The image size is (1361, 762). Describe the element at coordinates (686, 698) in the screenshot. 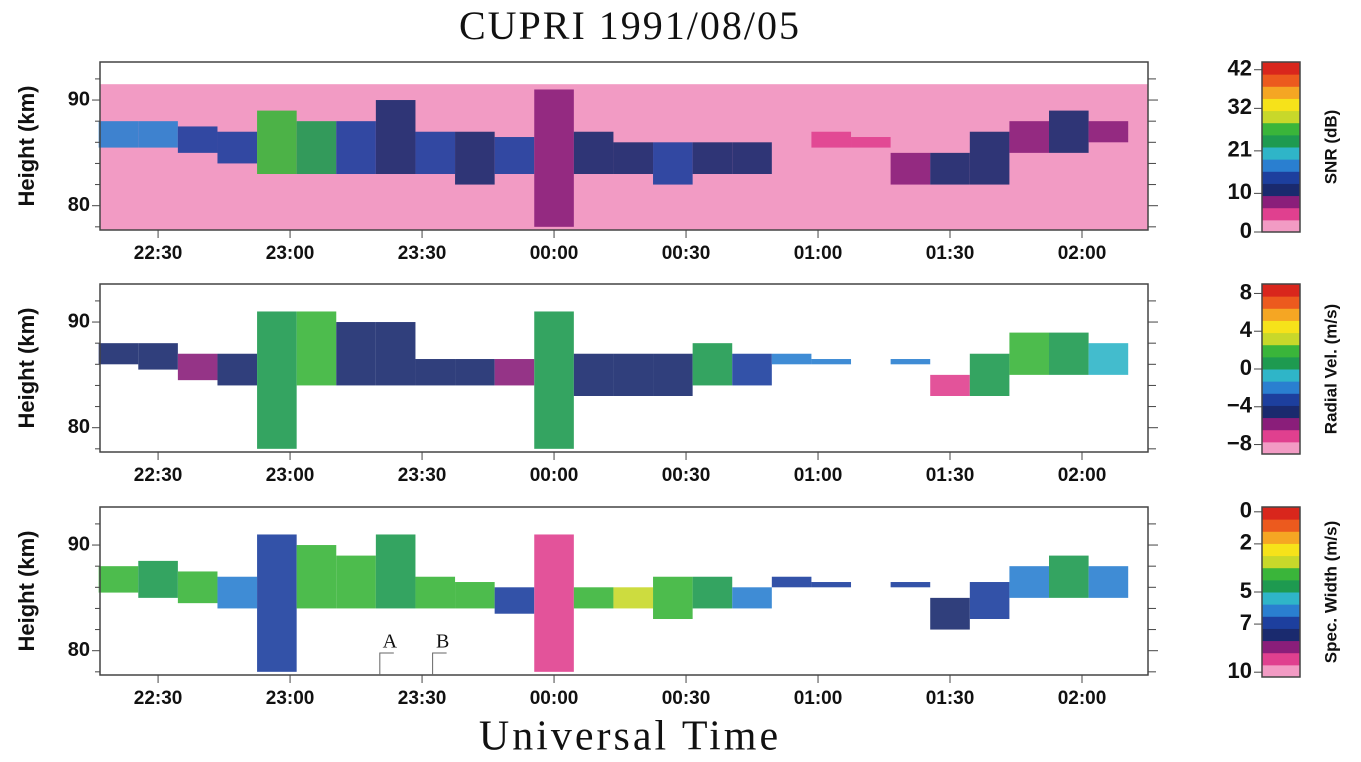

I see `x-tick-label: 00:30` at that location.